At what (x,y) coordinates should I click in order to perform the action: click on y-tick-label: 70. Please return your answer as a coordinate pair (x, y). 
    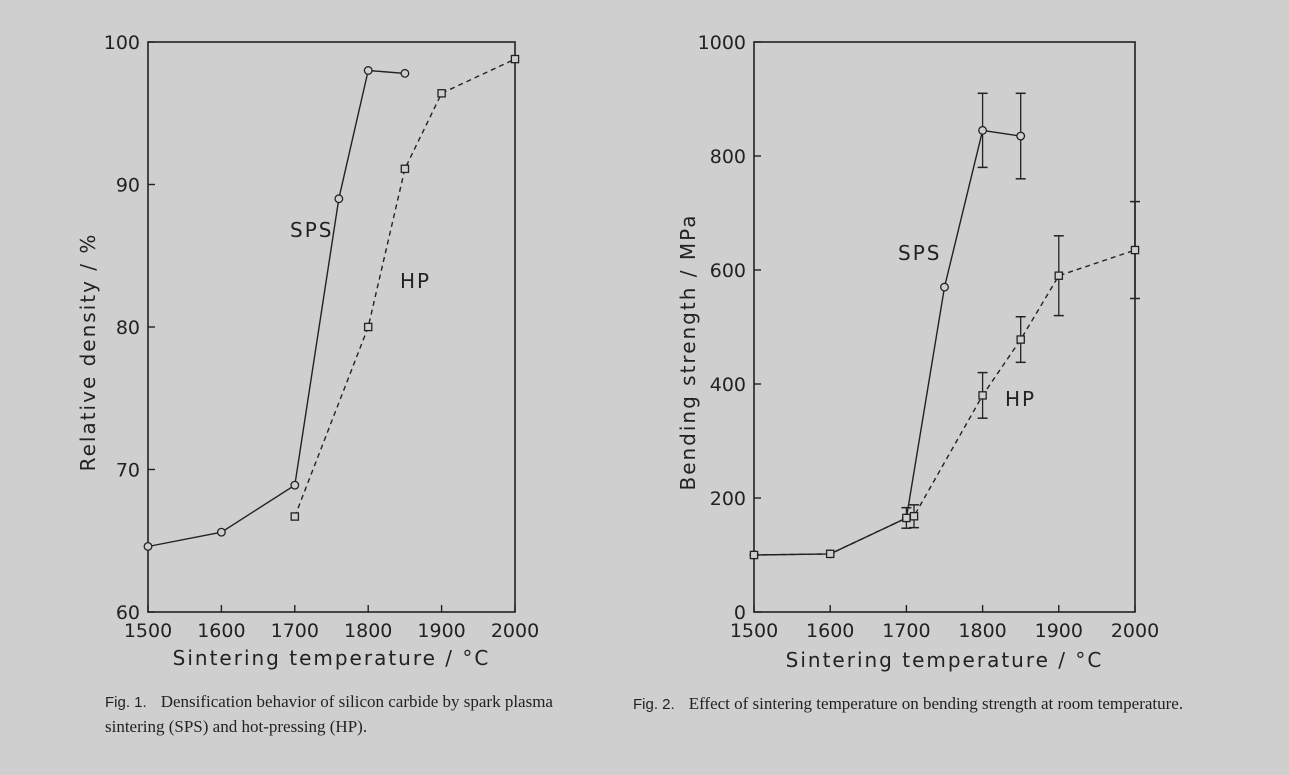
    Looking at the image, I should click on (128, 471).